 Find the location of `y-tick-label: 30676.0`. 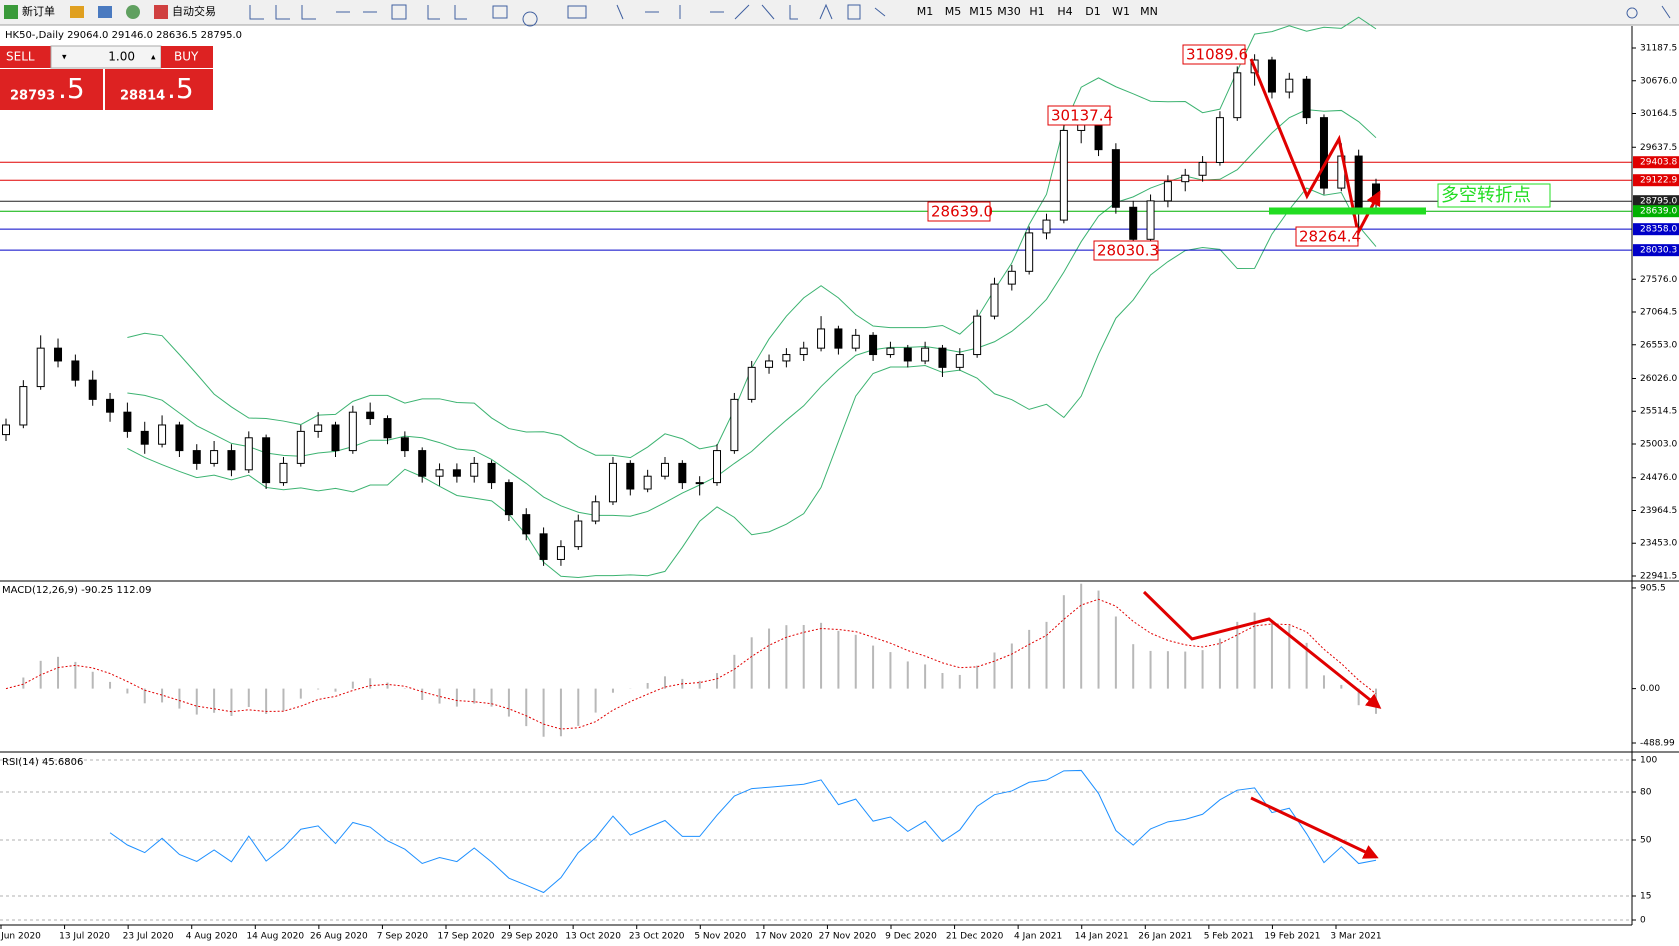

y-tick-label: 30676.0 is located at coordinates (1658, 81).